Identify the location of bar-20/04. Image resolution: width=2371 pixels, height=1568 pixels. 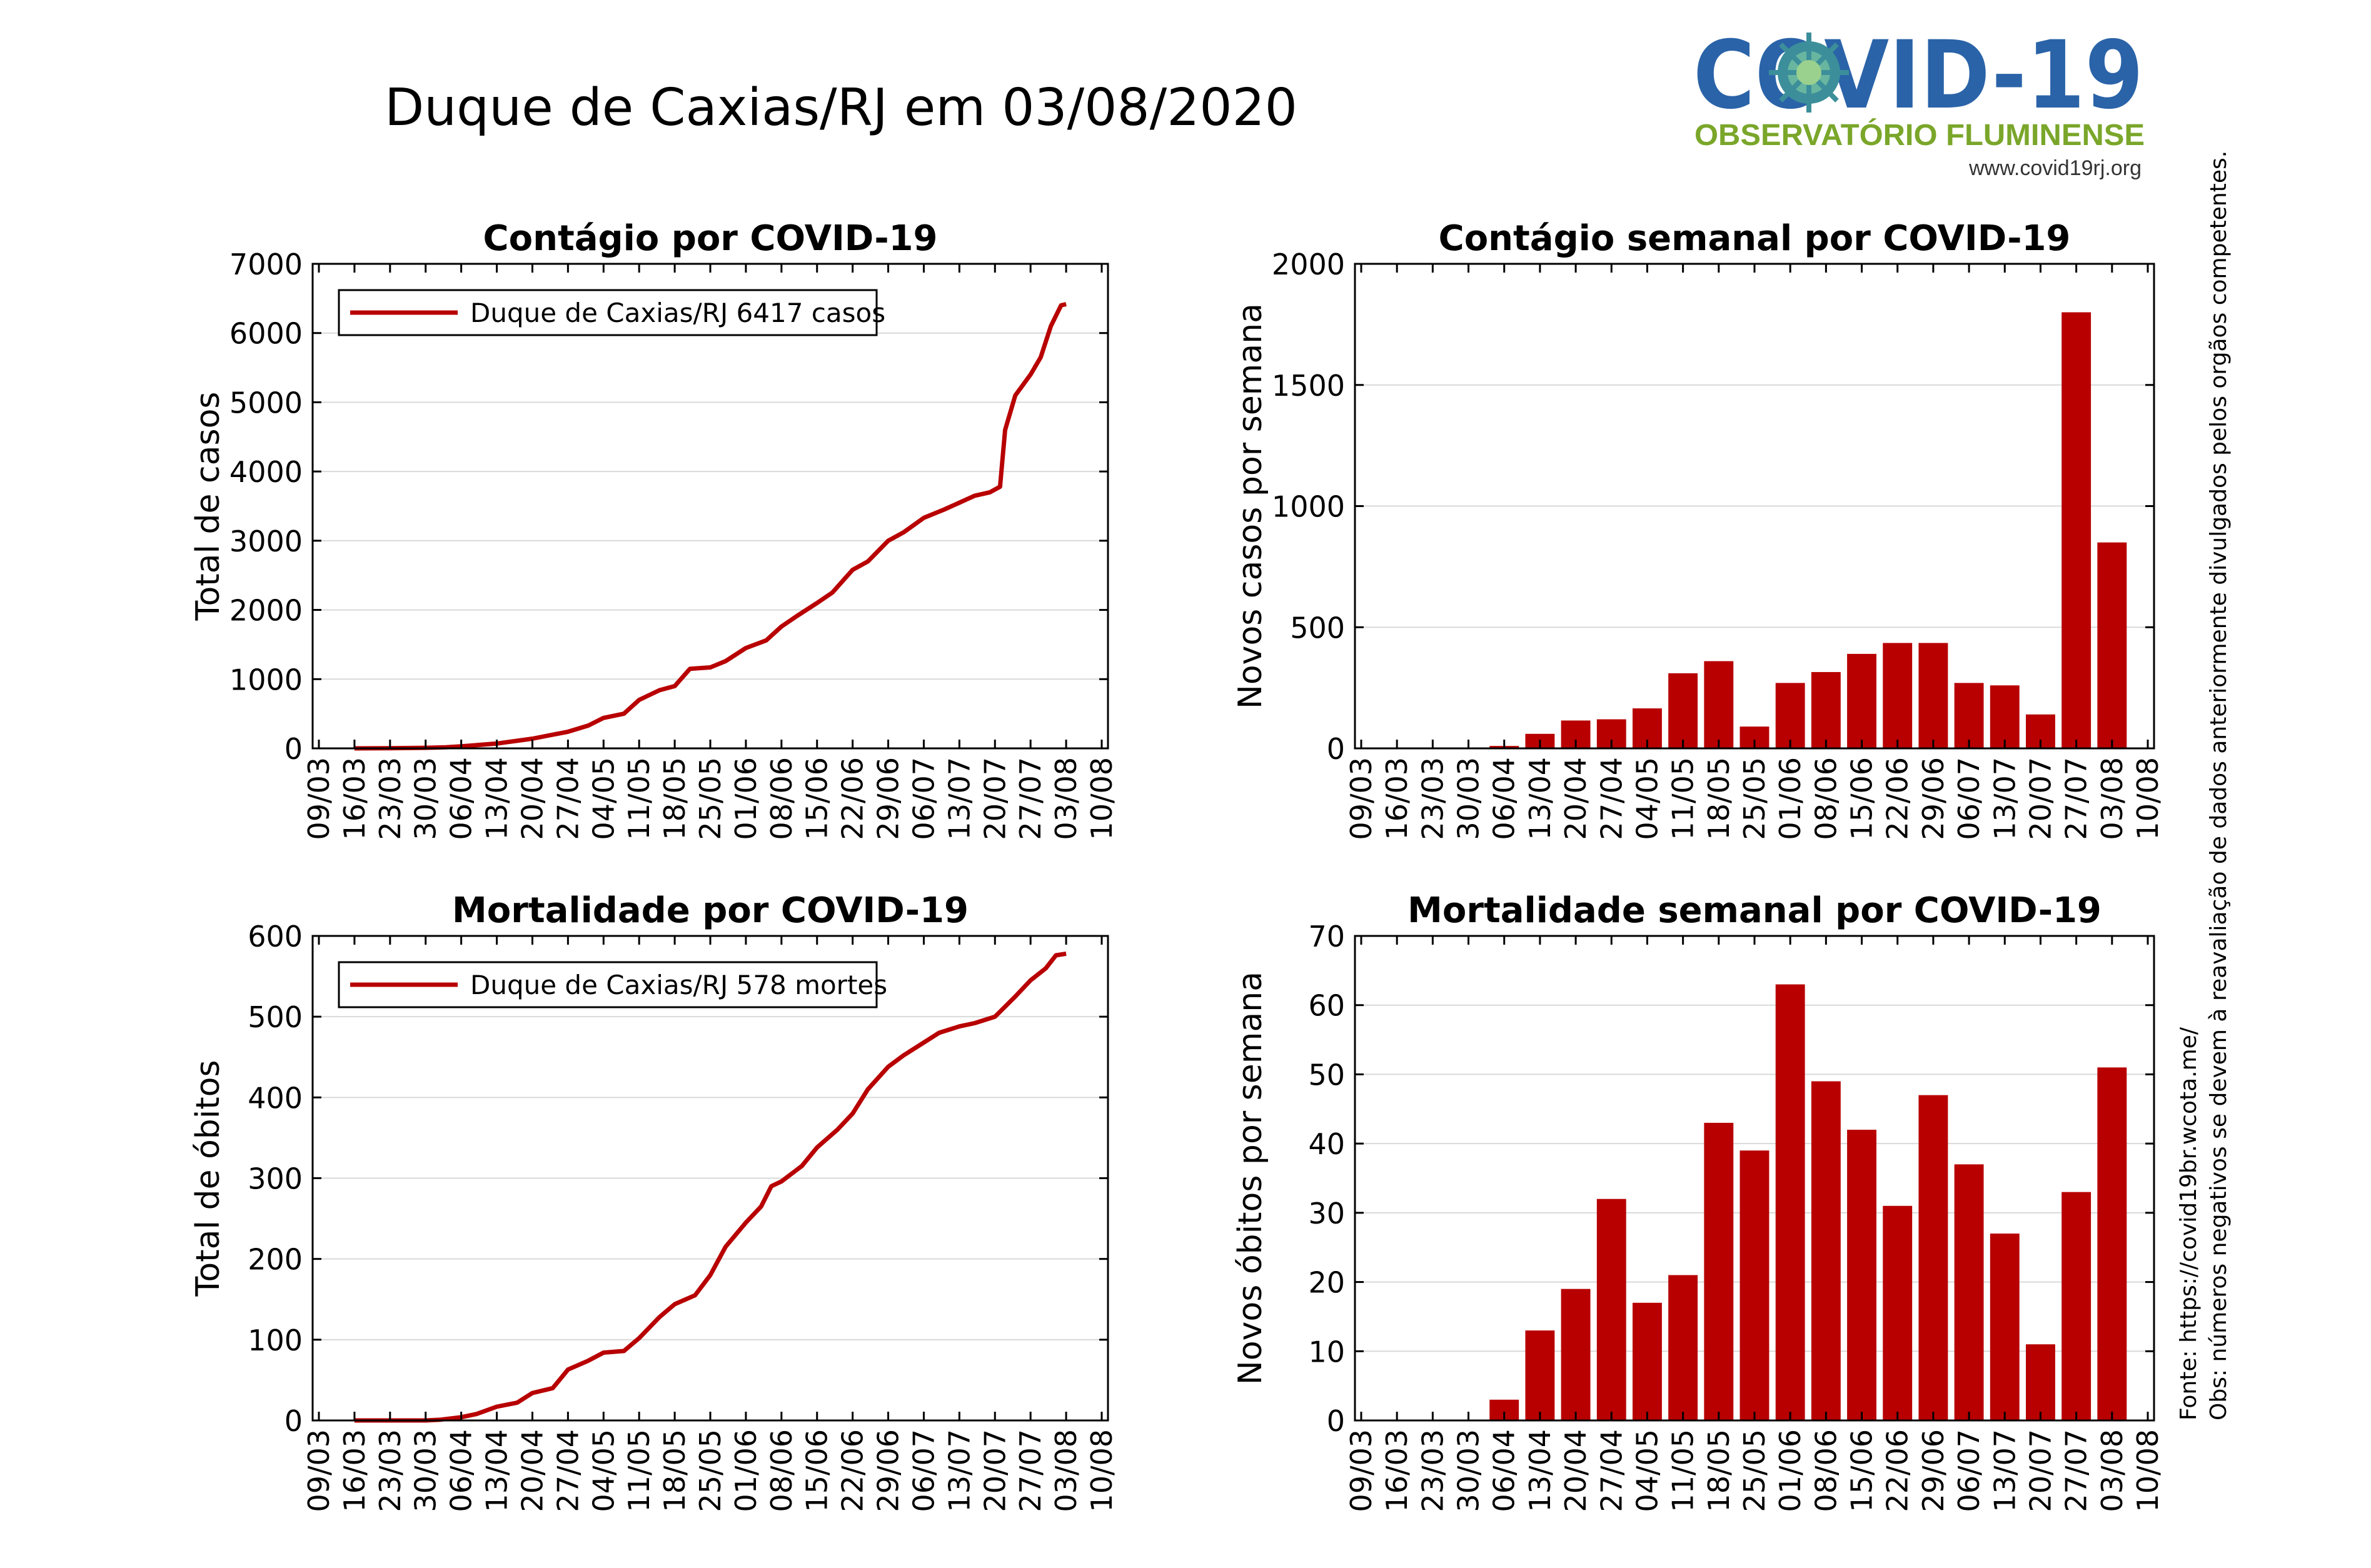
(1576, 1354).